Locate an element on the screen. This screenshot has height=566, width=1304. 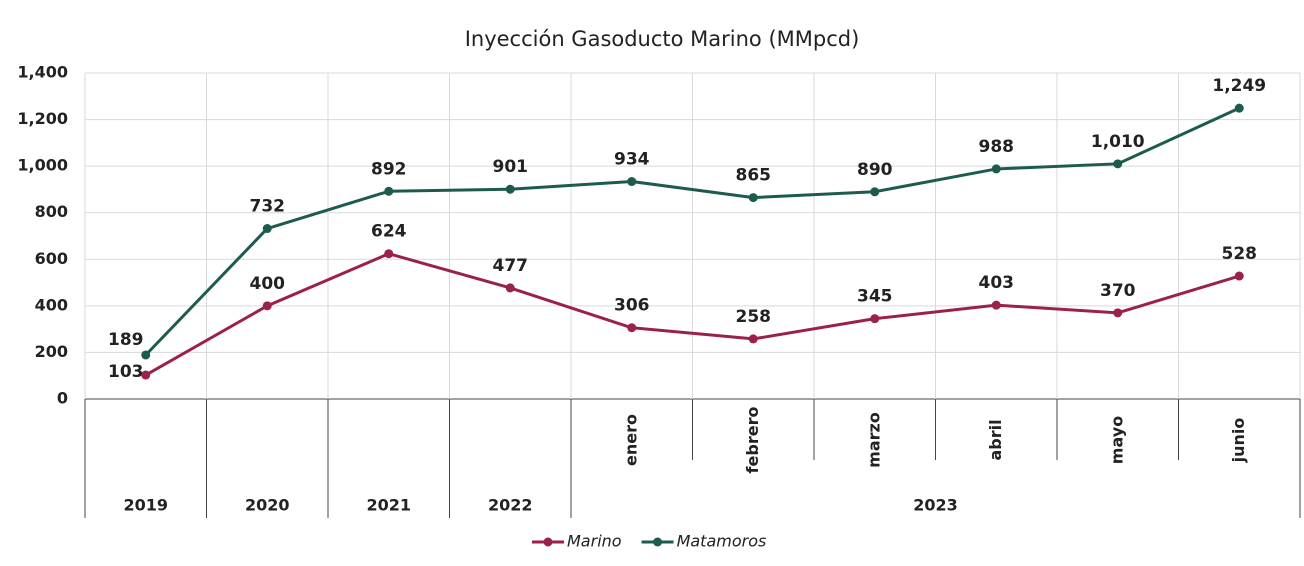
data-label: 901 is located at coordinates (511, 167).